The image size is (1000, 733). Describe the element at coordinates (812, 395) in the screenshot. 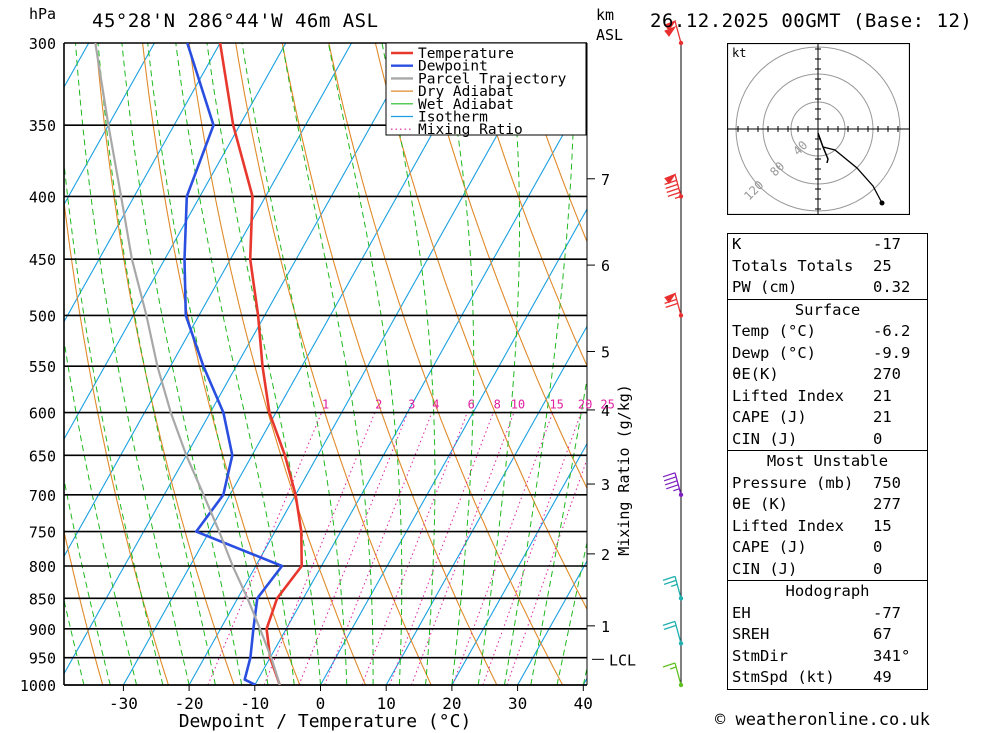

I see `surface-li-row: Lifted Index 21` at that location.